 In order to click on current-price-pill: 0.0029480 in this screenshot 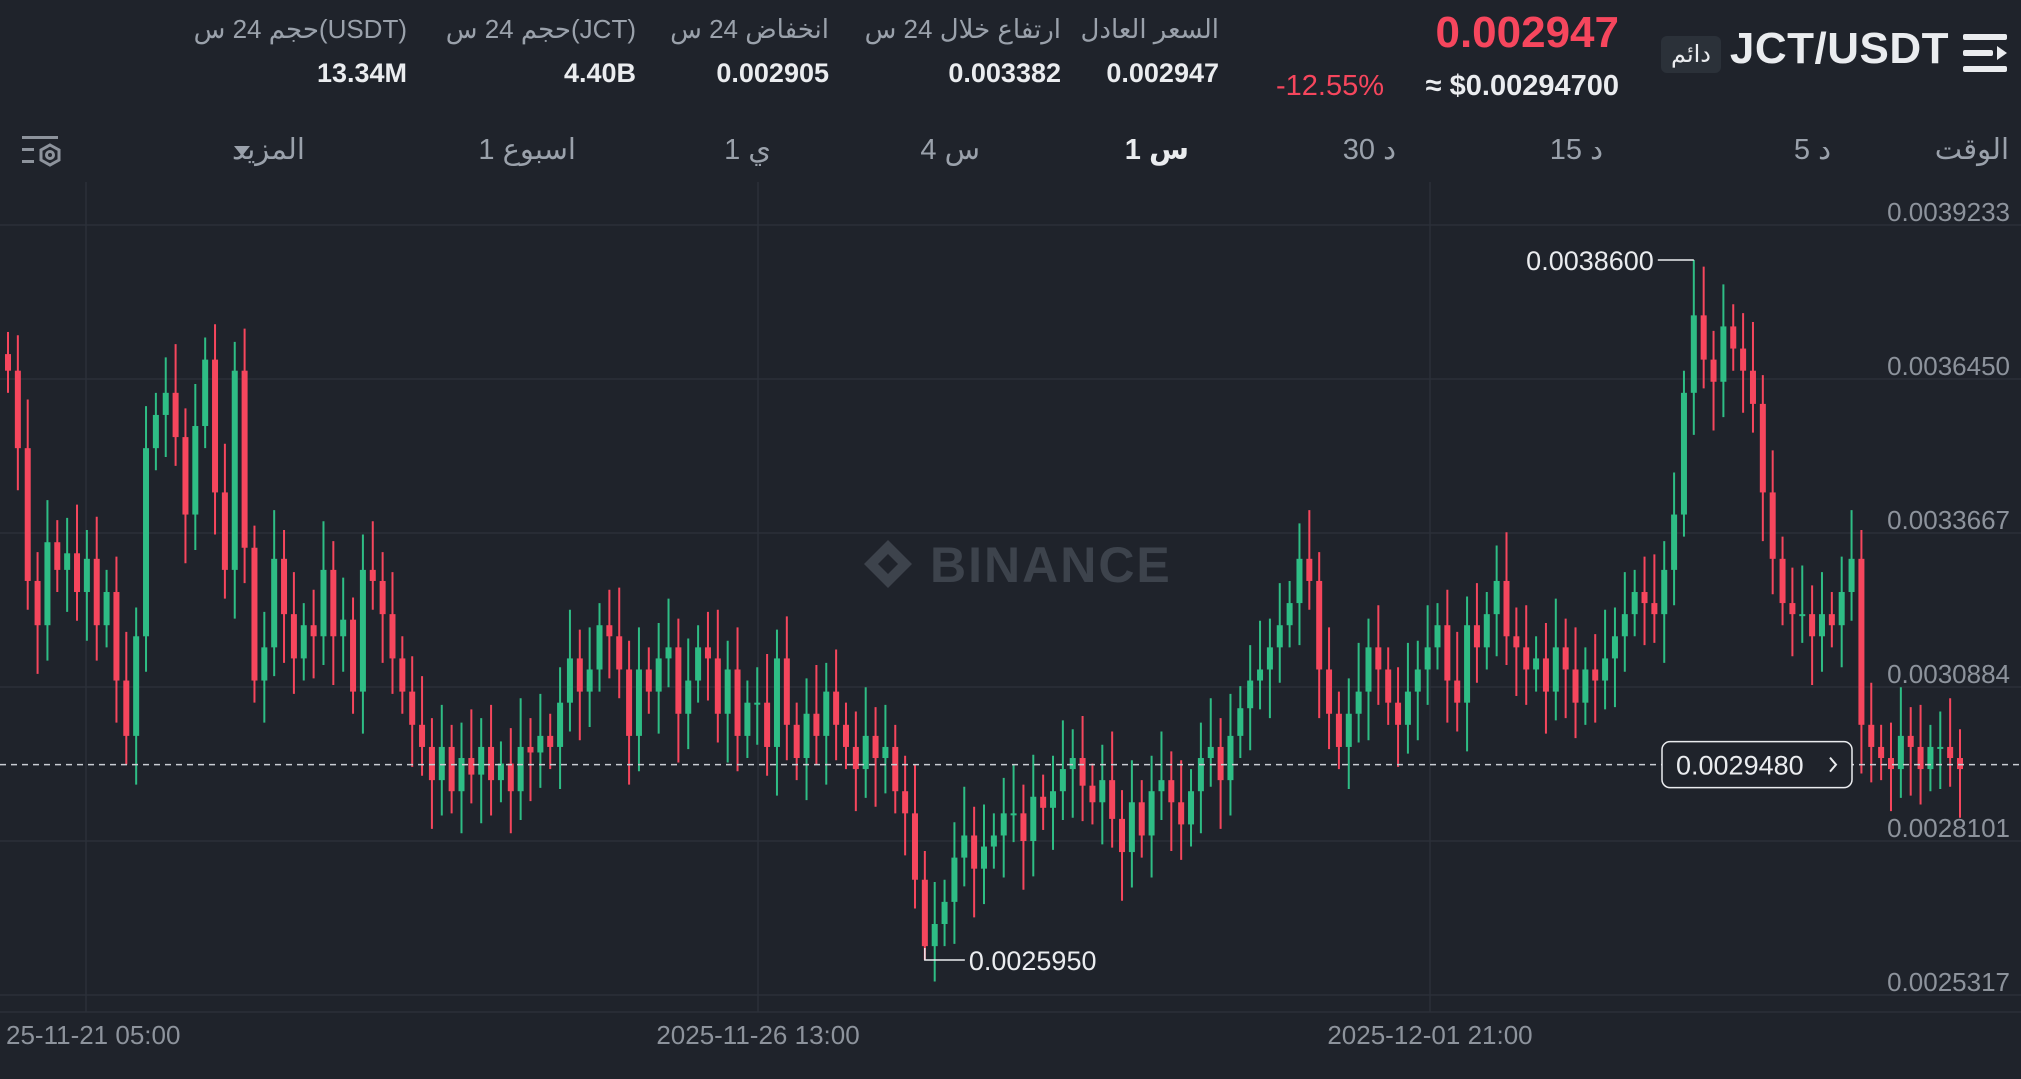, I will do `click(1757, 764)`.